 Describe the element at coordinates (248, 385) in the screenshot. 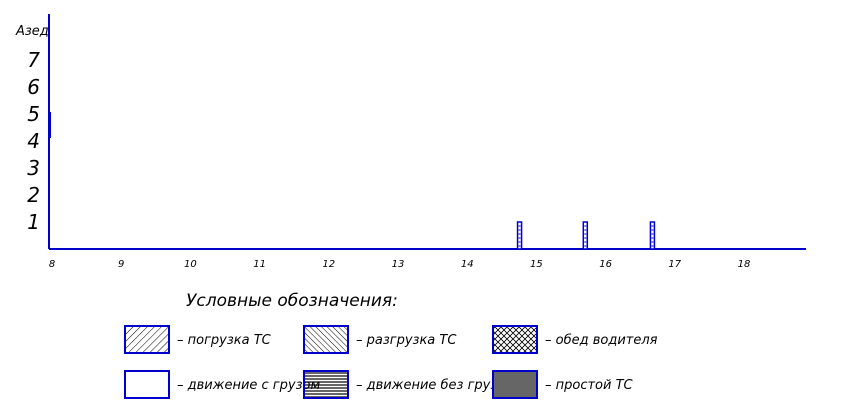

I see `legend-label: – движение с грузом` at that location.